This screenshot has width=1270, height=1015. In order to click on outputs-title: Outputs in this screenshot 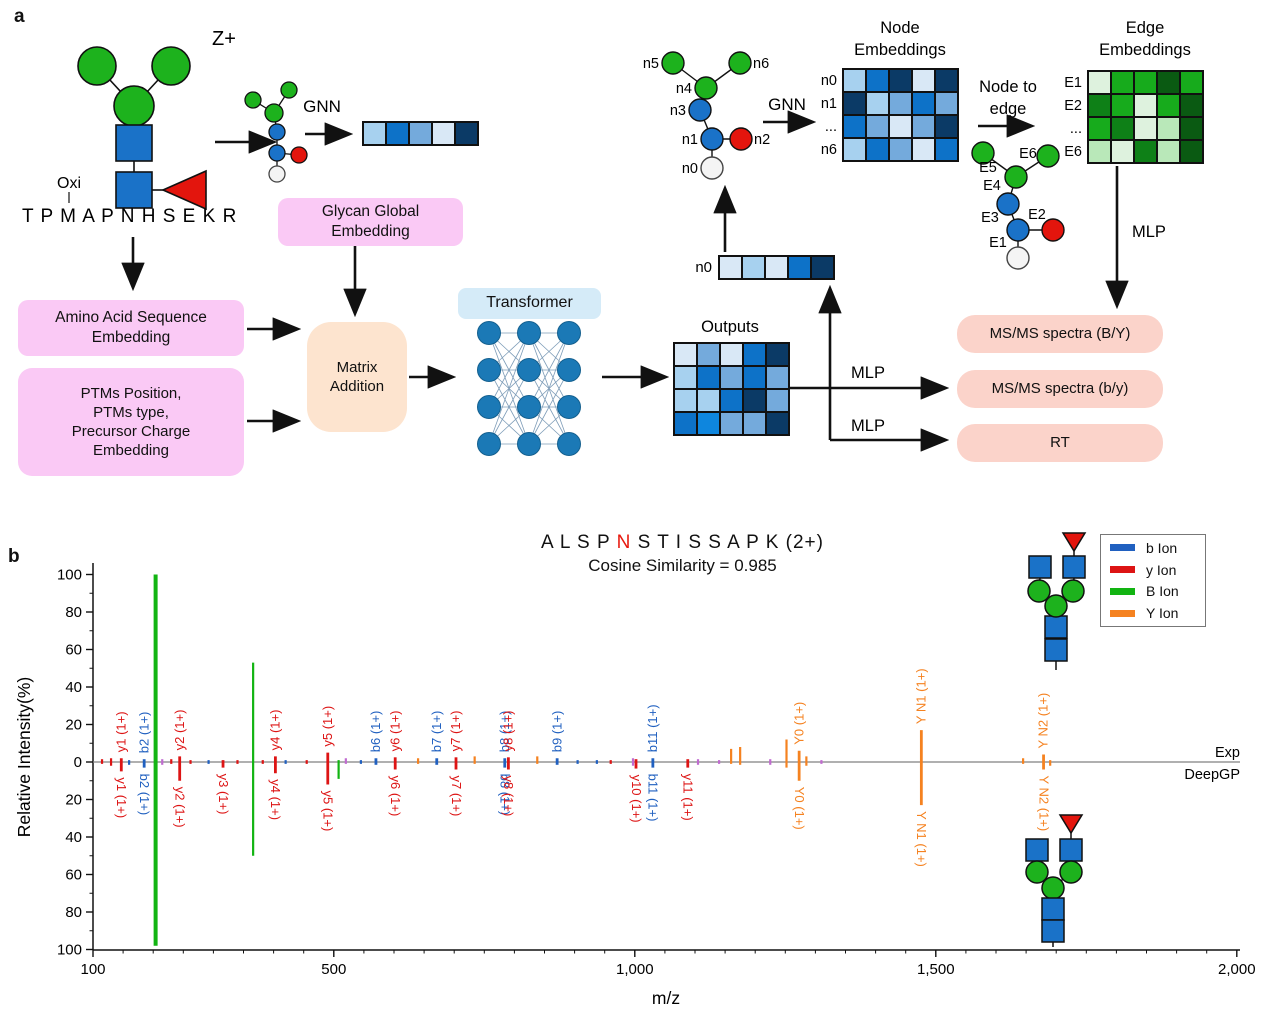, I will do `click(730, 327)`.